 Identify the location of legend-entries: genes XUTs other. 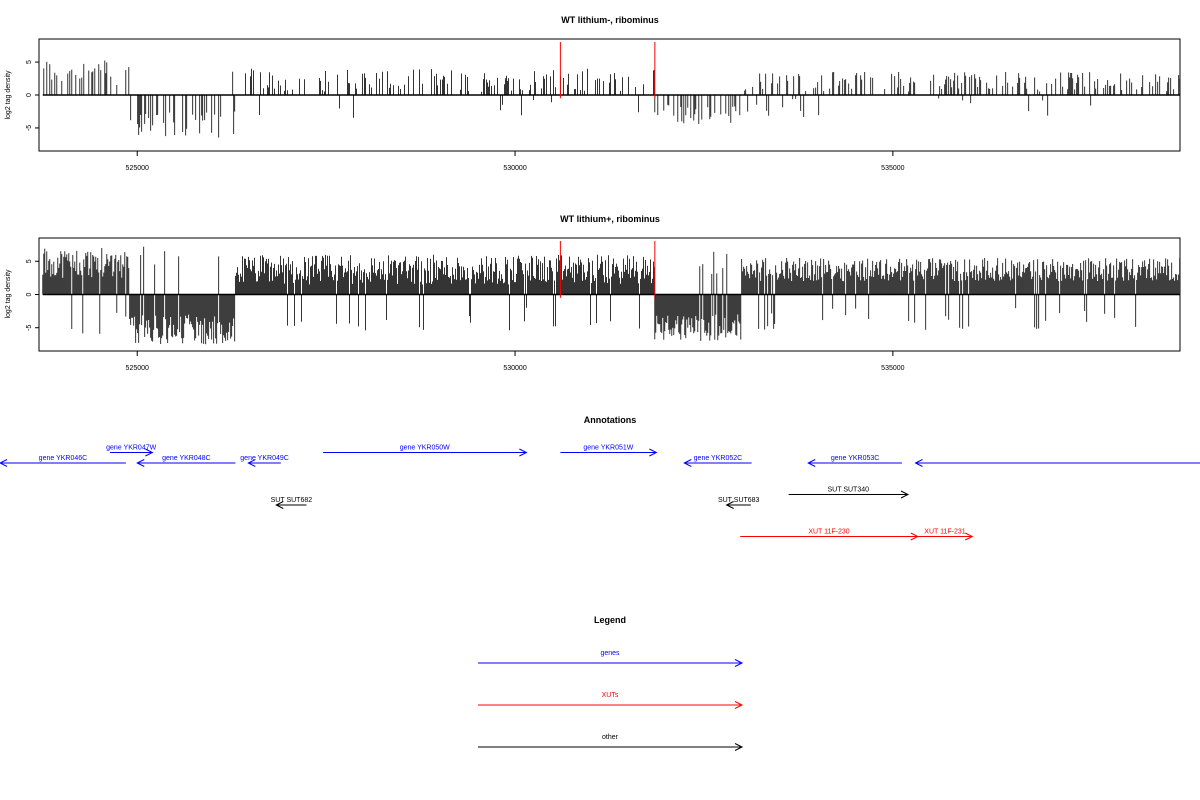
(611, 700).